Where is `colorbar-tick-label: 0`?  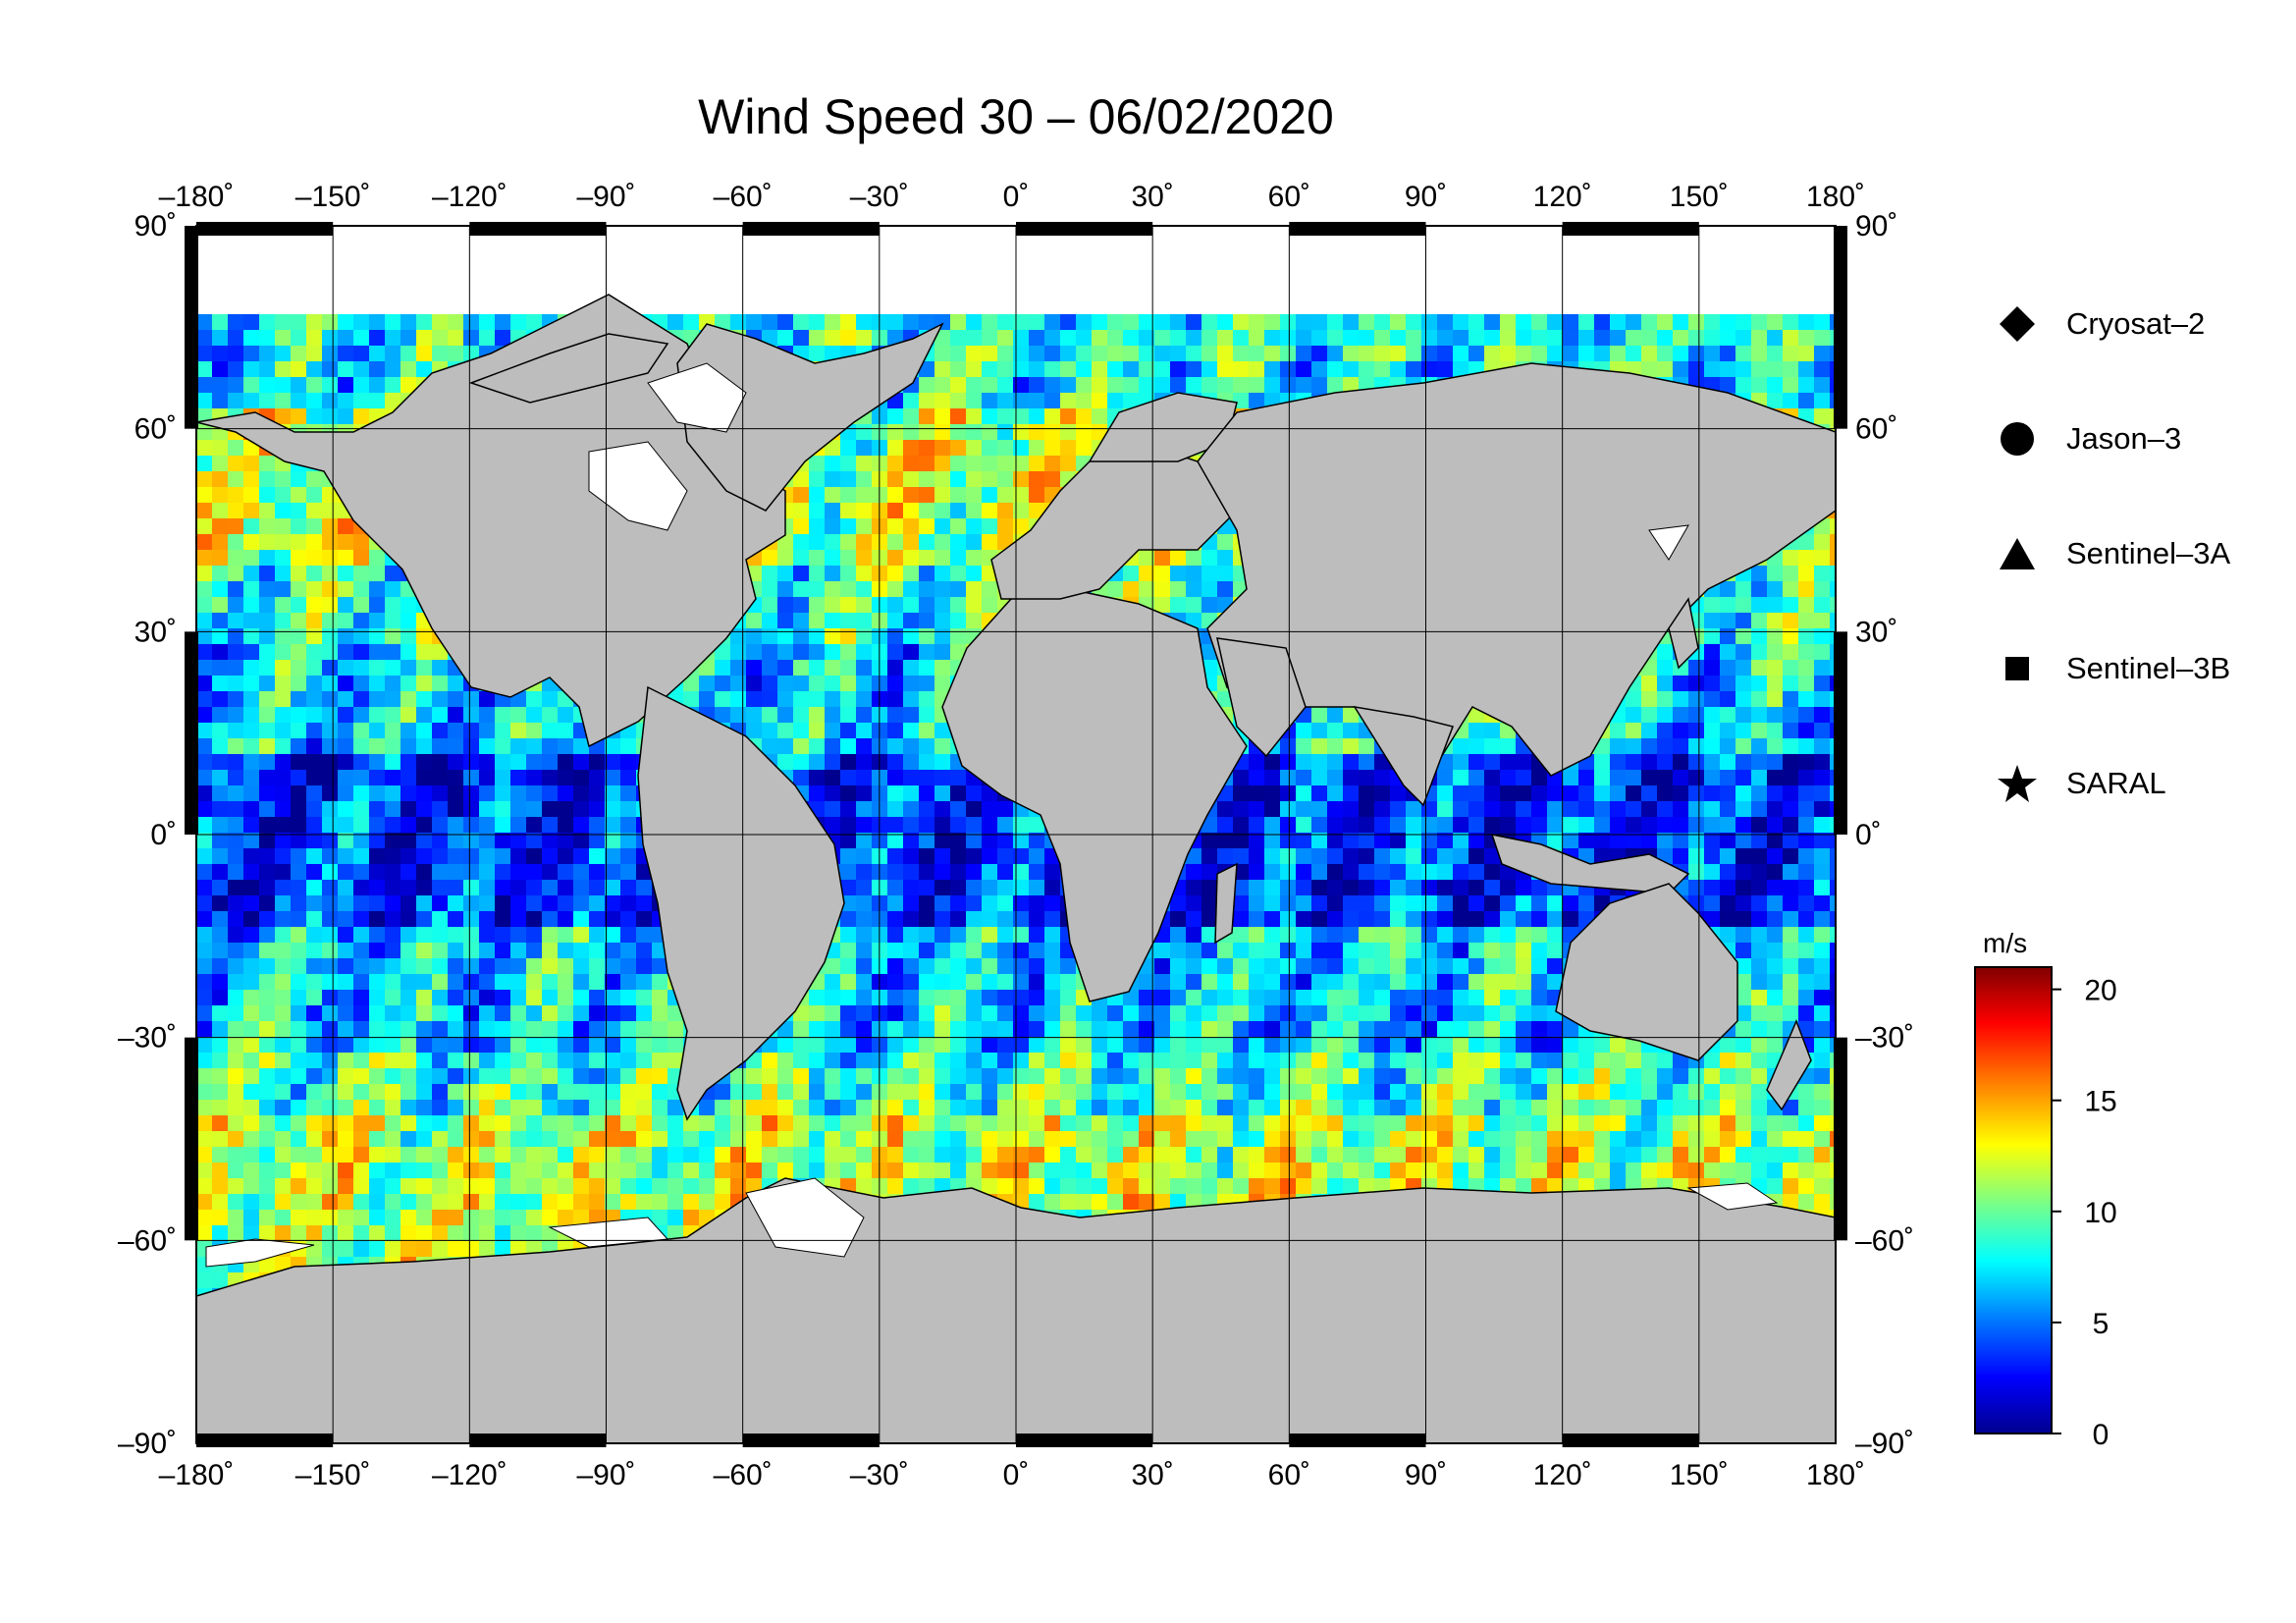 colorbar-tick-label: 0 is located at coordinates (2101, 1435).